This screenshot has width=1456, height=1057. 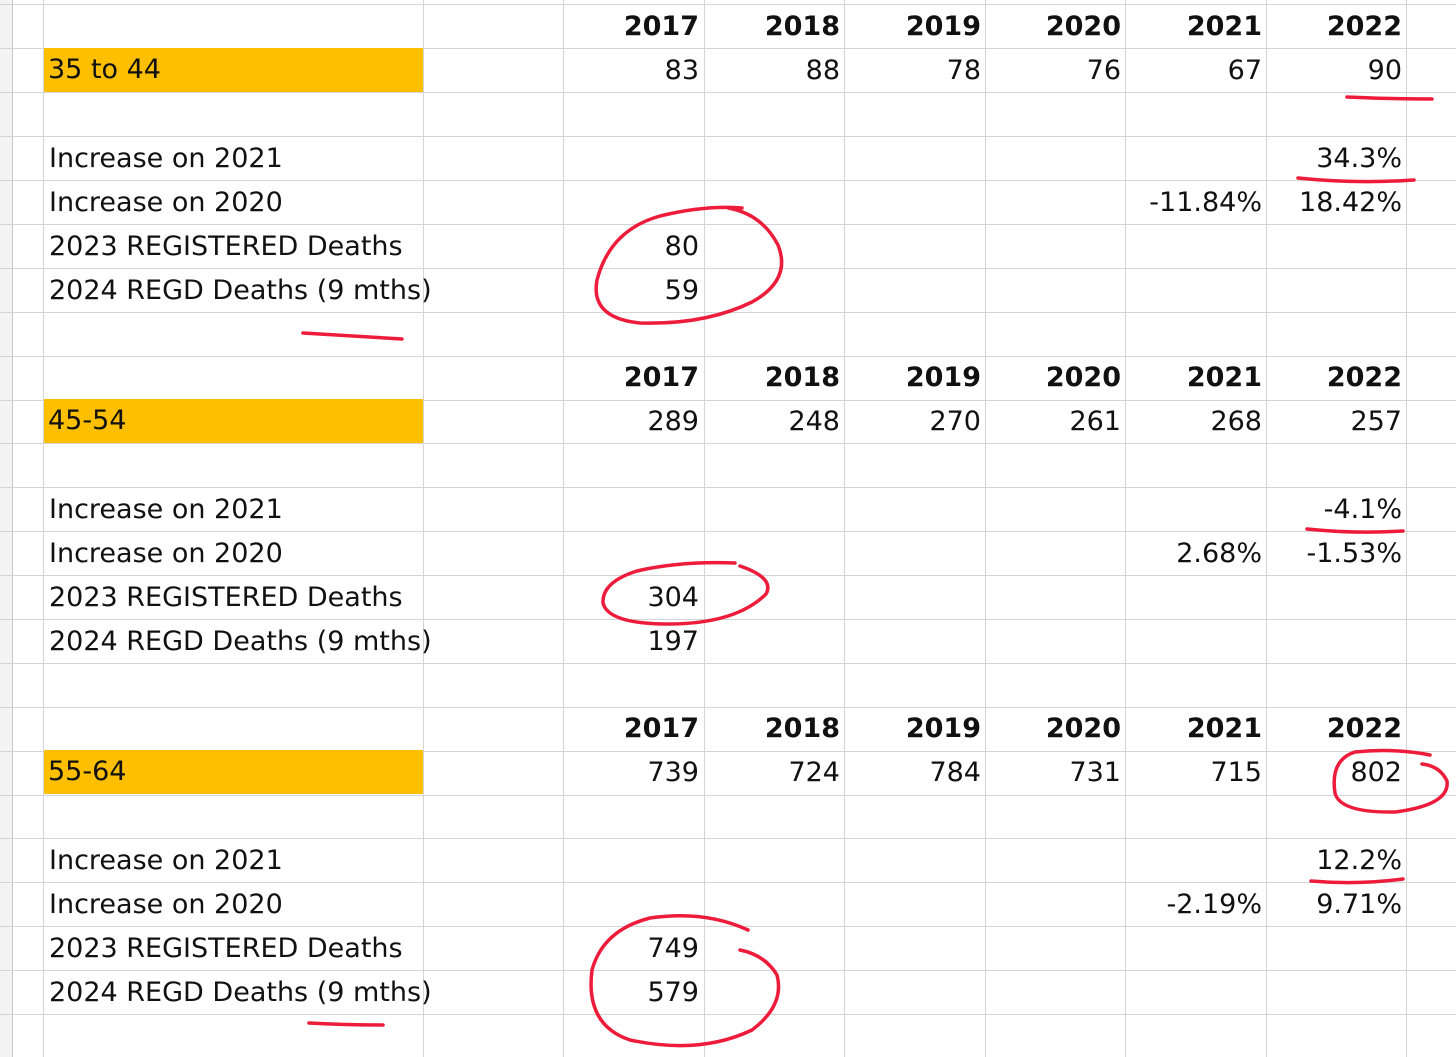 I want to click on age-band-cell: 45-54, so click(x=233, y=421).